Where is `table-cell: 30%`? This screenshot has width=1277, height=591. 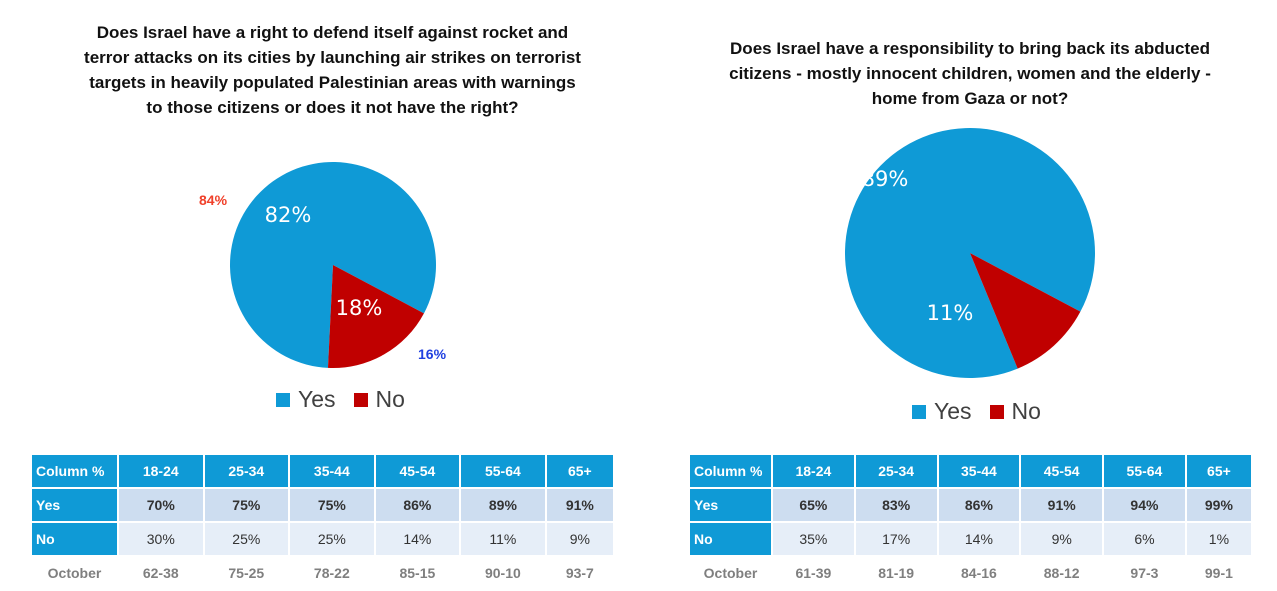
table-cell: 30% is located at coordinates (161, 539).